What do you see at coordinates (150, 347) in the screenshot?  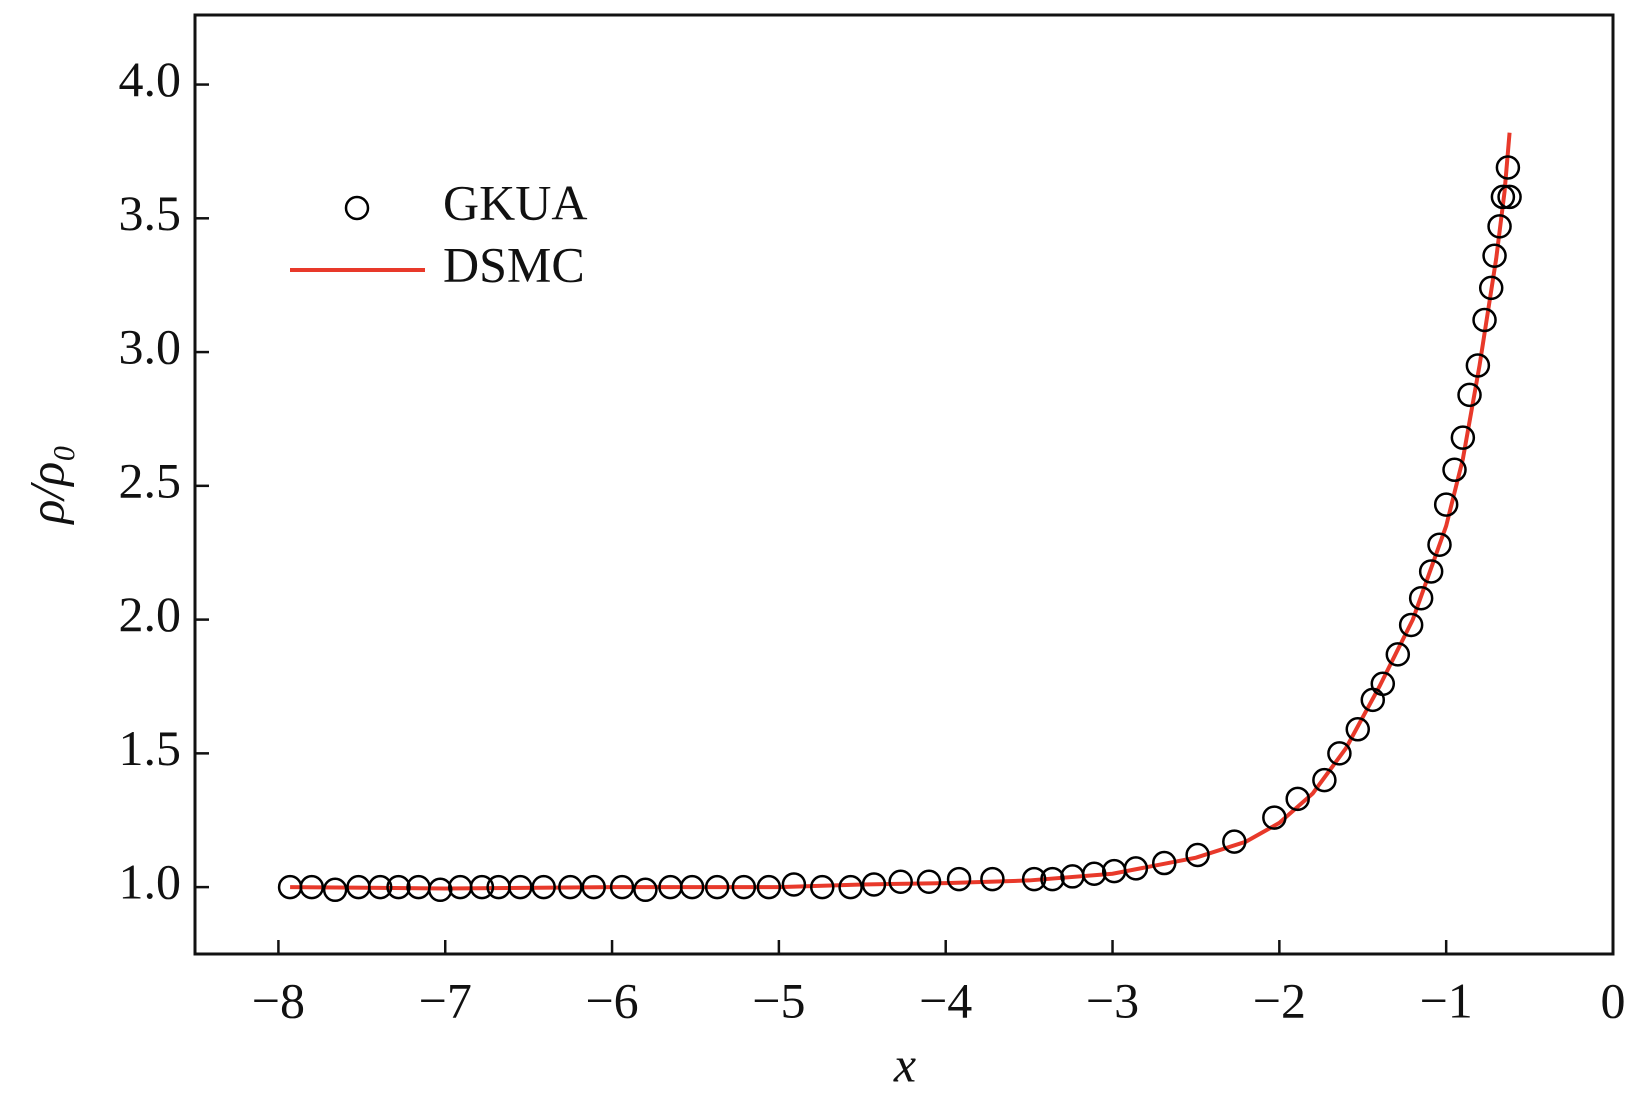 I see `y-tick-label: 3.0` at bounding box center [150, 347].